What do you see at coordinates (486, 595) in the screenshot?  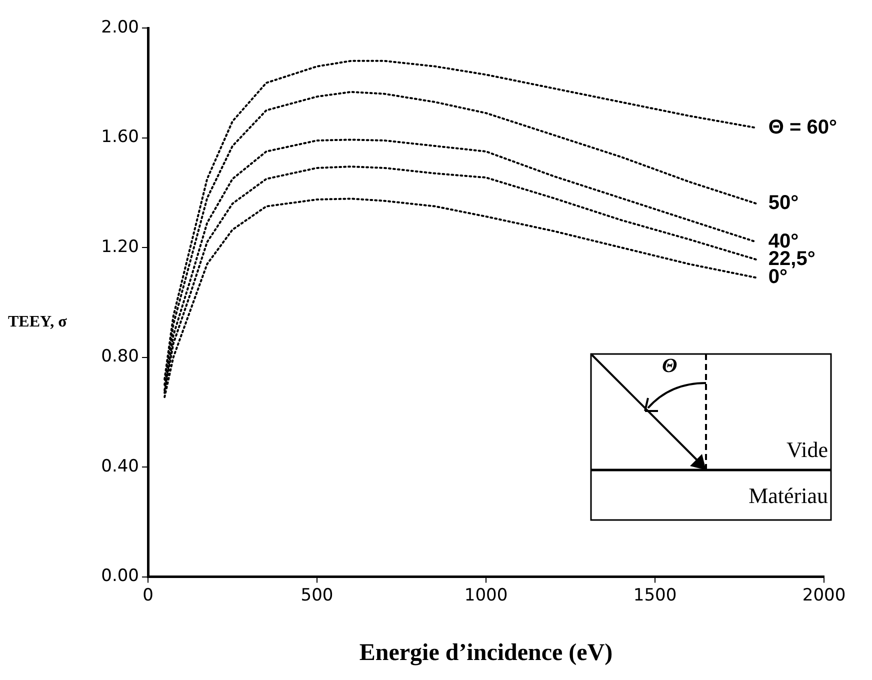 I see `x-tick-label: 1000` at bounding box center [486, 595].